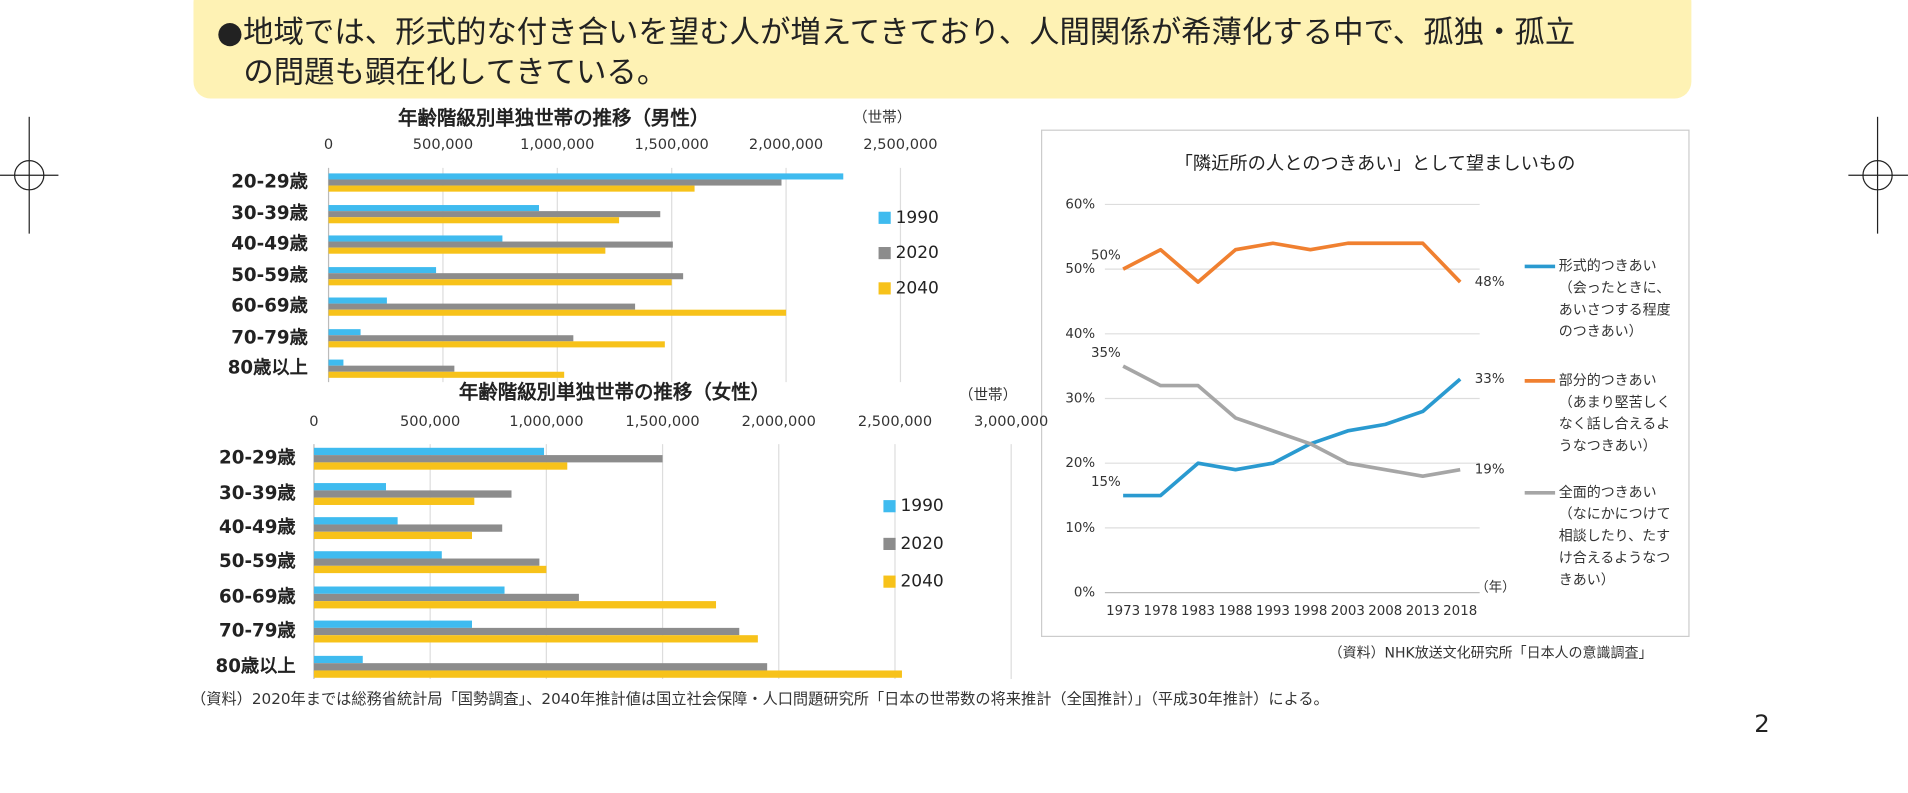 This screenshot has width=1908, height=793. Describe the element at coordinates (1106, 256) in the screenshot. I see `data-label: 50%` at that location.